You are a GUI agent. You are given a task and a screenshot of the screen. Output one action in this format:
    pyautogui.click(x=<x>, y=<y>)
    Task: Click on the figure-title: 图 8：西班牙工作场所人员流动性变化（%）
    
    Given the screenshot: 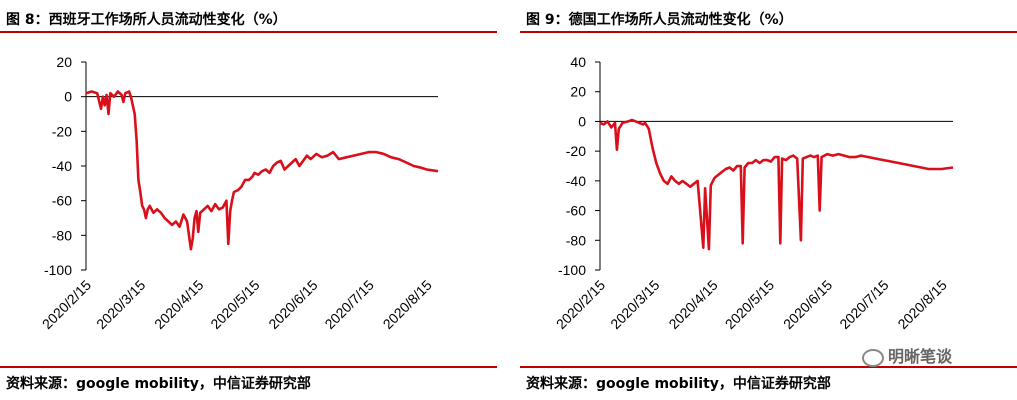 What is the action you would take?
    pyautogui.click(x=146, y=20)
    